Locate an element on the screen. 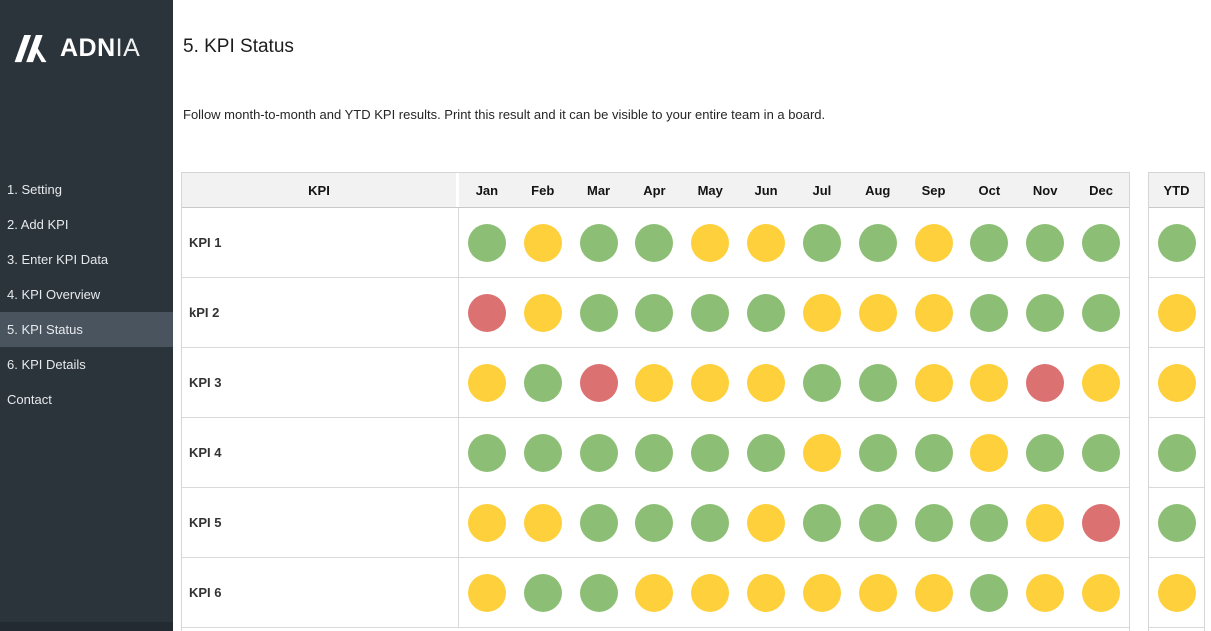 The image size is (1211, 631). sidebar-item-1-setting: 1. Setting is located at coordinates (34, 189).